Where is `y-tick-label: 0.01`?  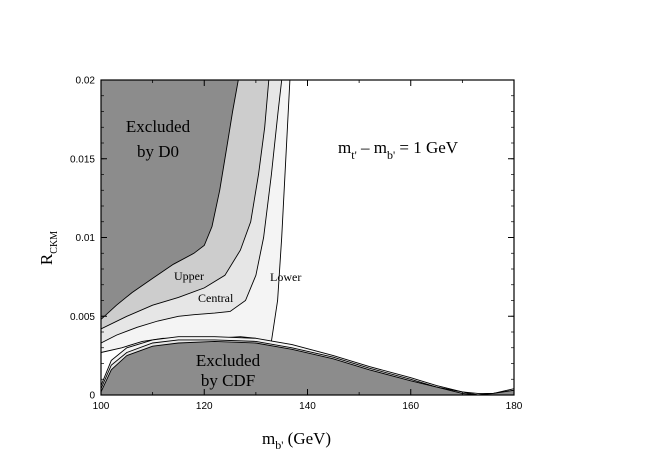 y-tick-label: 0.01 is located at coordinates (86, 238).